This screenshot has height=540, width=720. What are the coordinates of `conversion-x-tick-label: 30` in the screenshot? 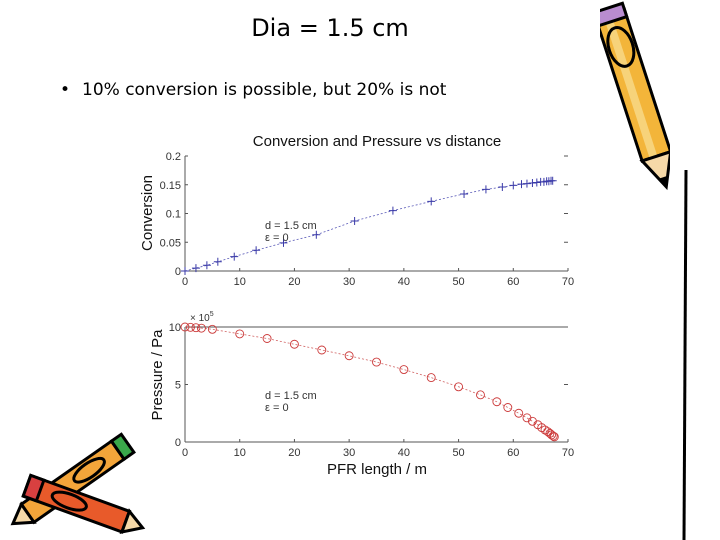 It's located at (349, 282).